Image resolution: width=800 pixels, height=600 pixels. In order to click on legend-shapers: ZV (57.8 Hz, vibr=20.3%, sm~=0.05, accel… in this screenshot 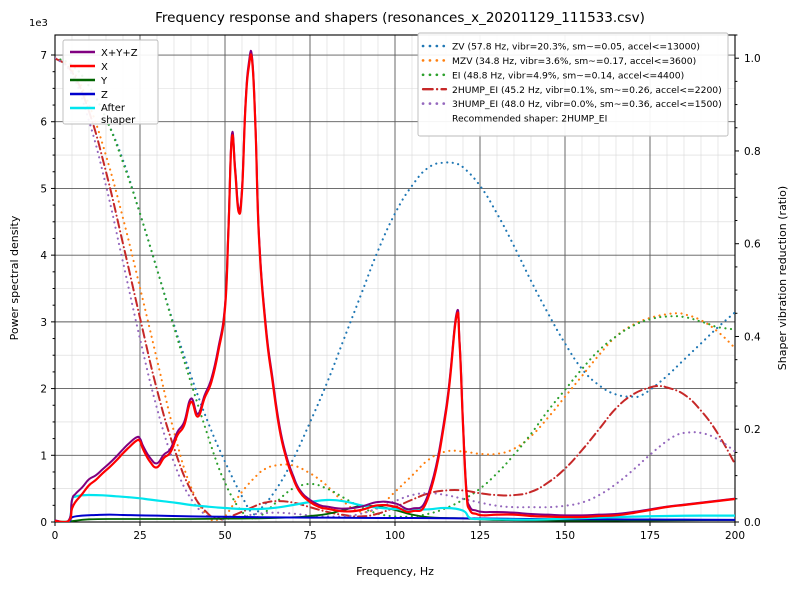, I will do `click(573, 84)`.